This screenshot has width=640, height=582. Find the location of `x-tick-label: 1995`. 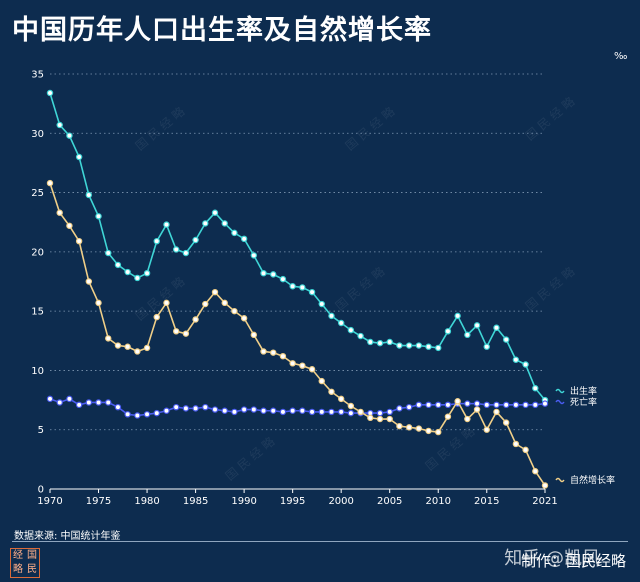

x-tick-label: 1995 is located at coordinates (292, 501).